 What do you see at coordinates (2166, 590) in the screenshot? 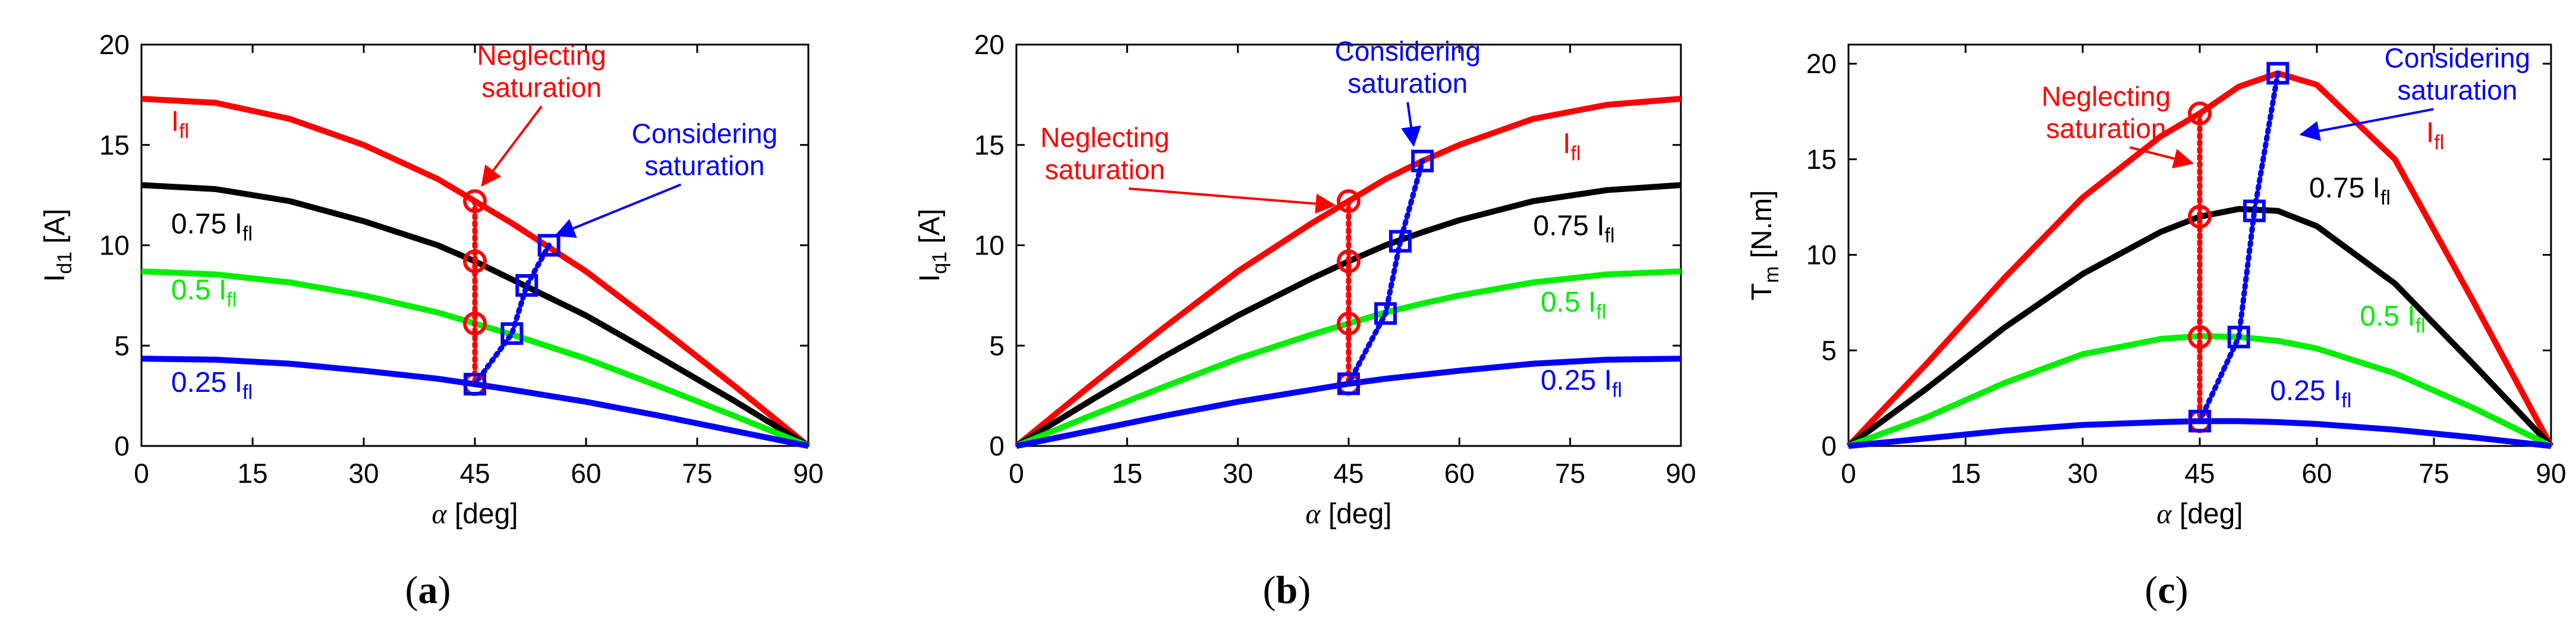
I see `caption-c: (c)` at bounding box center [2166, 590].